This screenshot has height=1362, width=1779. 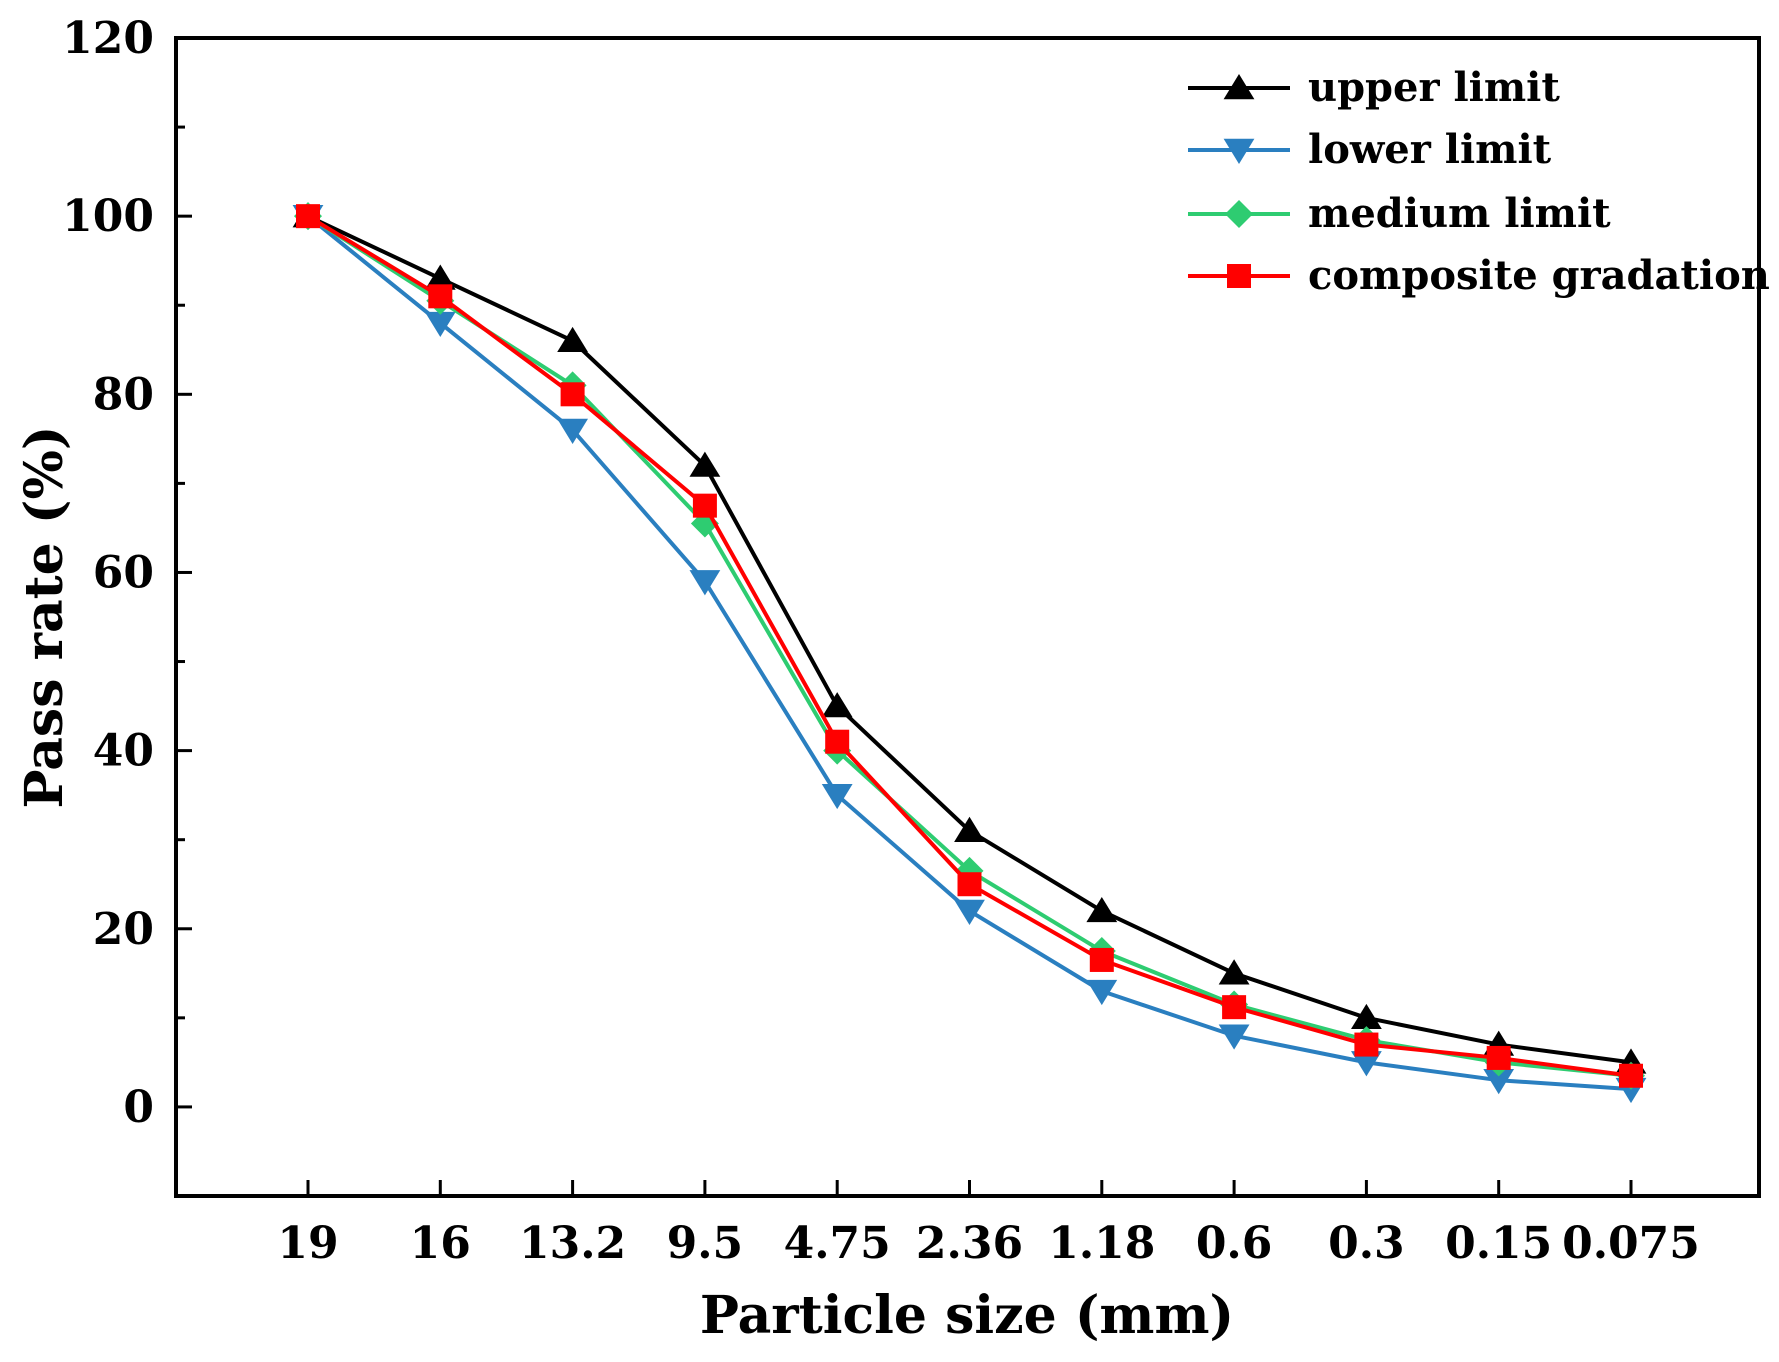 What do you see at coordinates (123, 929) in the screenshot?
I see `y-tick-label: 20` at bounding box center [123, 929].